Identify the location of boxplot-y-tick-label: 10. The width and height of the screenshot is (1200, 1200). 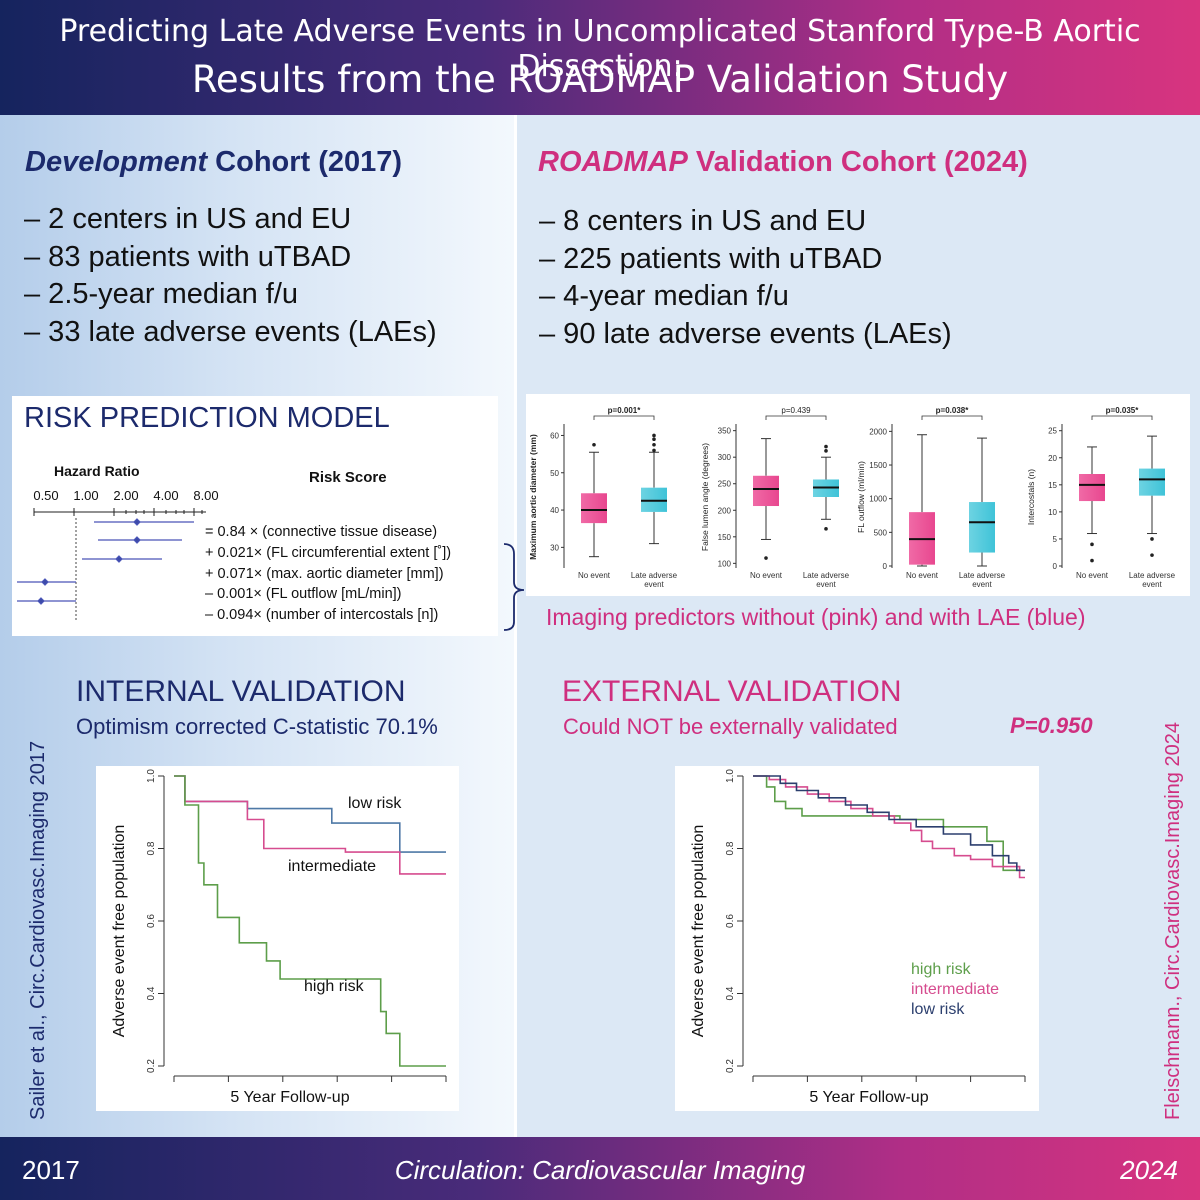
(1052, 512).